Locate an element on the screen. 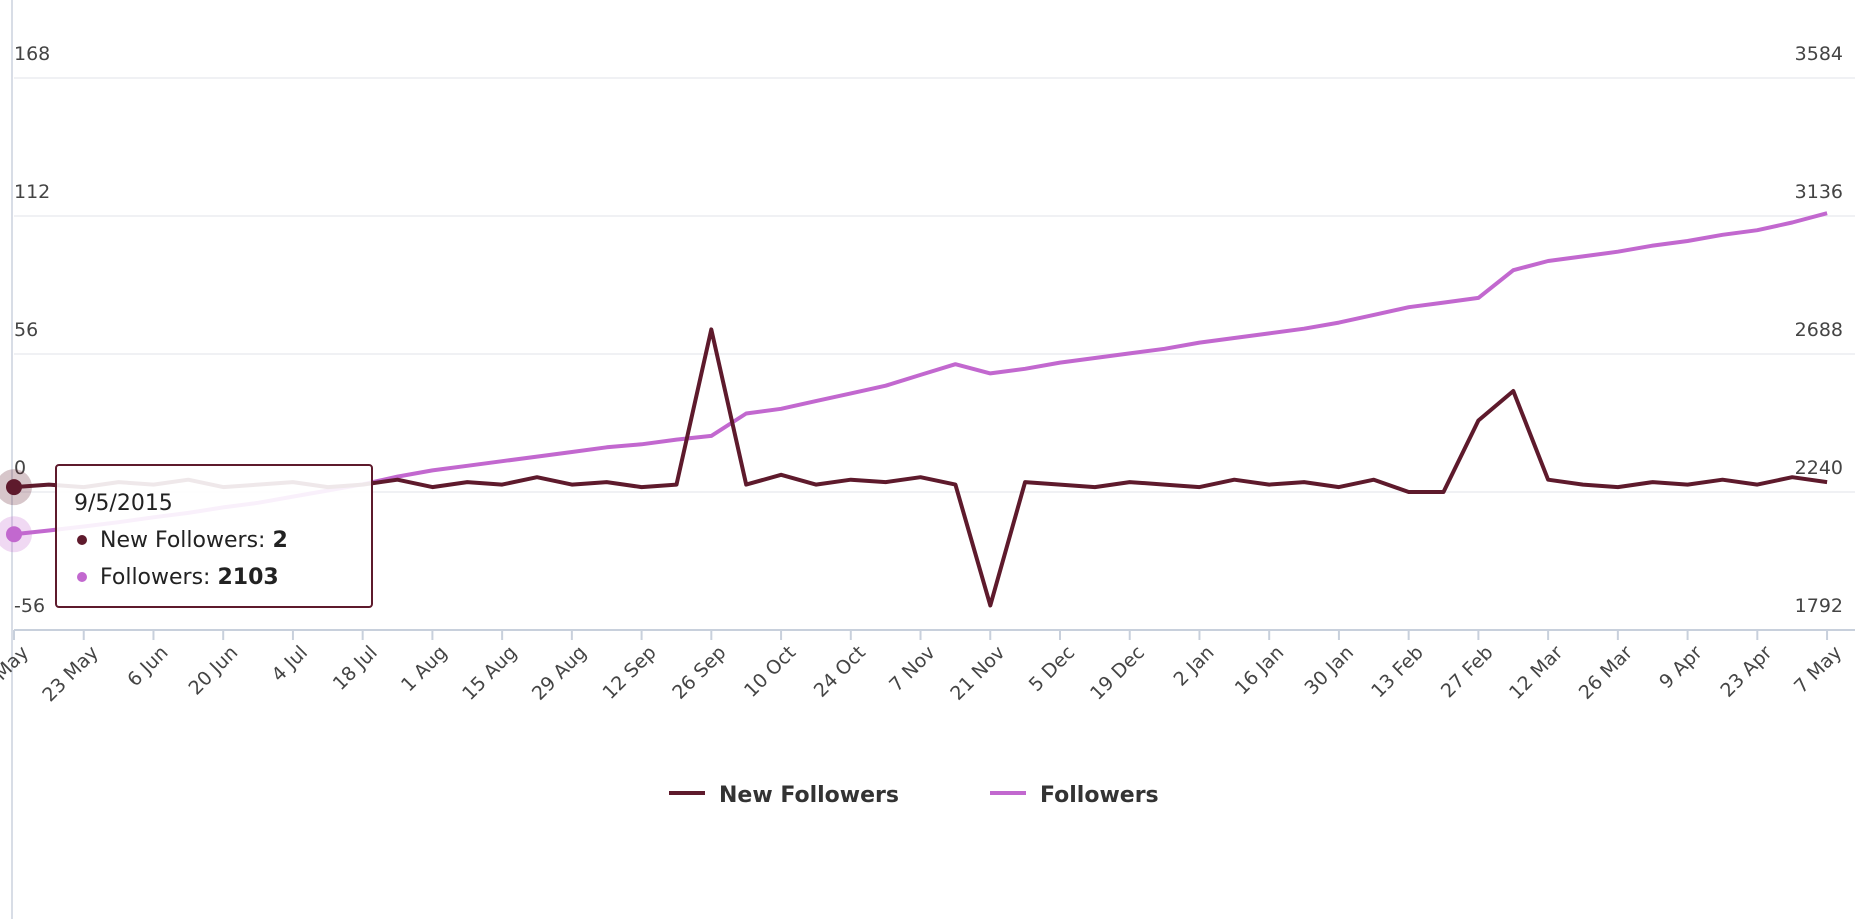 This screenshot has height=919, width=1855. y-tick-label: -56 is located at coordinates (29, 606).